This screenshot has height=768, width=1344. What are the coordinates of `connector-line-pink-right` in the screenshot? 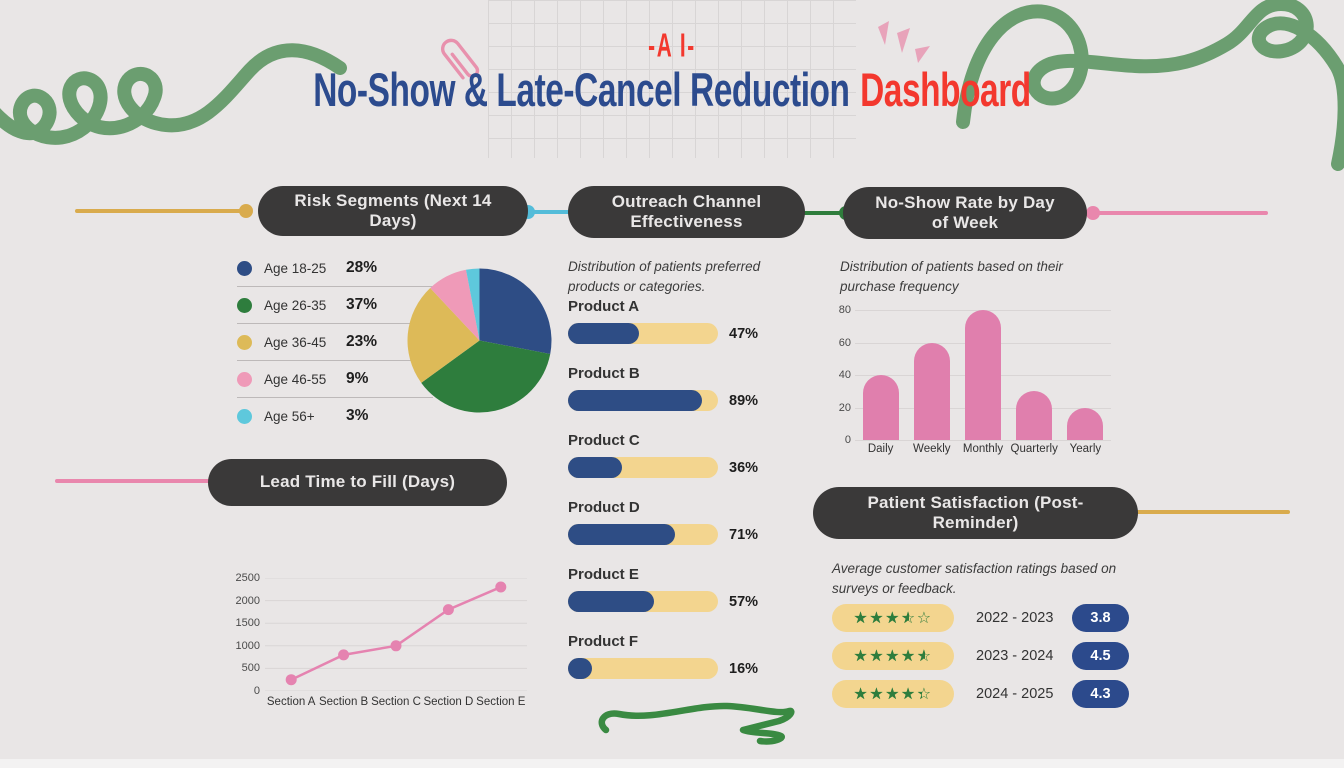 It's located at (1180, 213).